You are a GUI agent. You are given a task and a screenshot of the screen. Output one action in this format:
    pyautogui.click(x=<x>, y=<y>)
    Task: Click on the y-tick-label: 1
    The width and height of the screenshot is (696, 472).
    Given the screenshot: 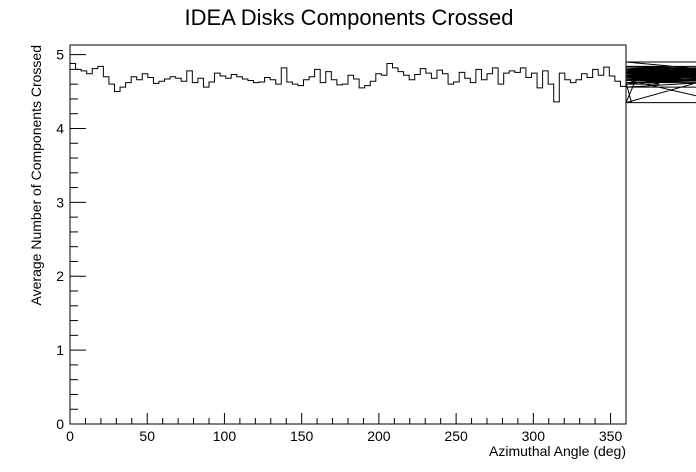 What is the action you would take?
    pyautogui.click(x=60, y=350)
    